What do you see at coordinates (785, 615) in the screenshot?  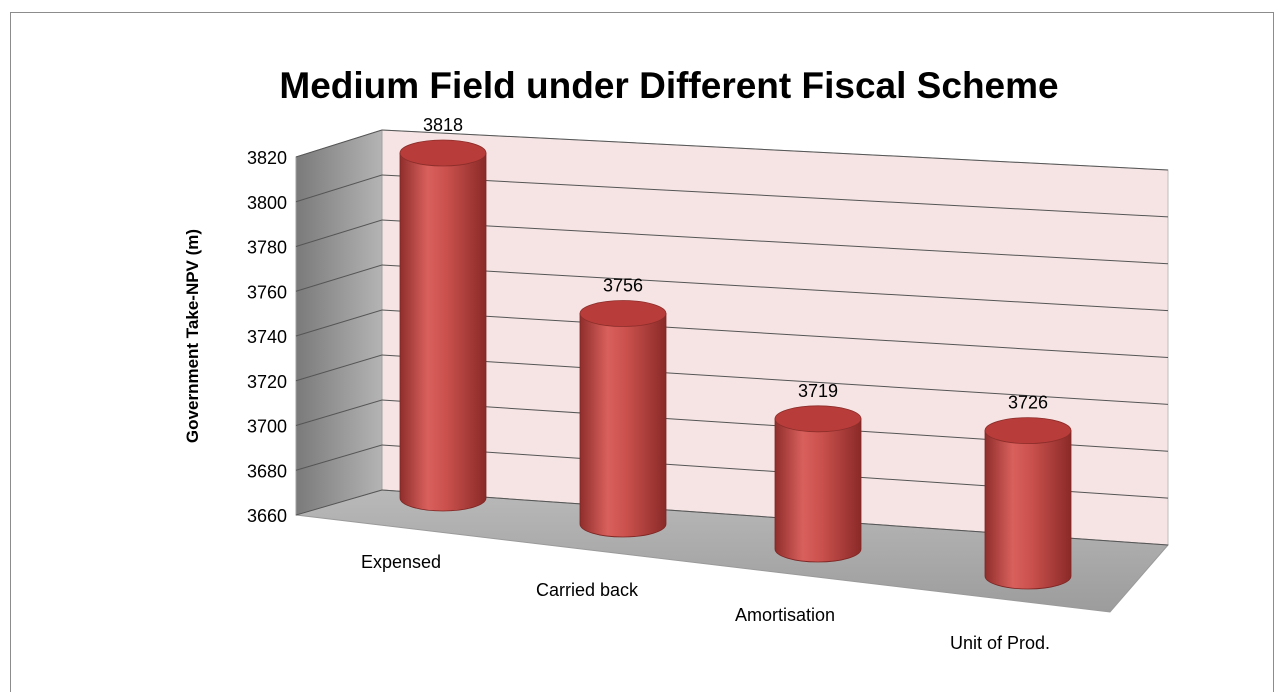 I see `category-label: Amortisation` at bounding box center [785, 615].